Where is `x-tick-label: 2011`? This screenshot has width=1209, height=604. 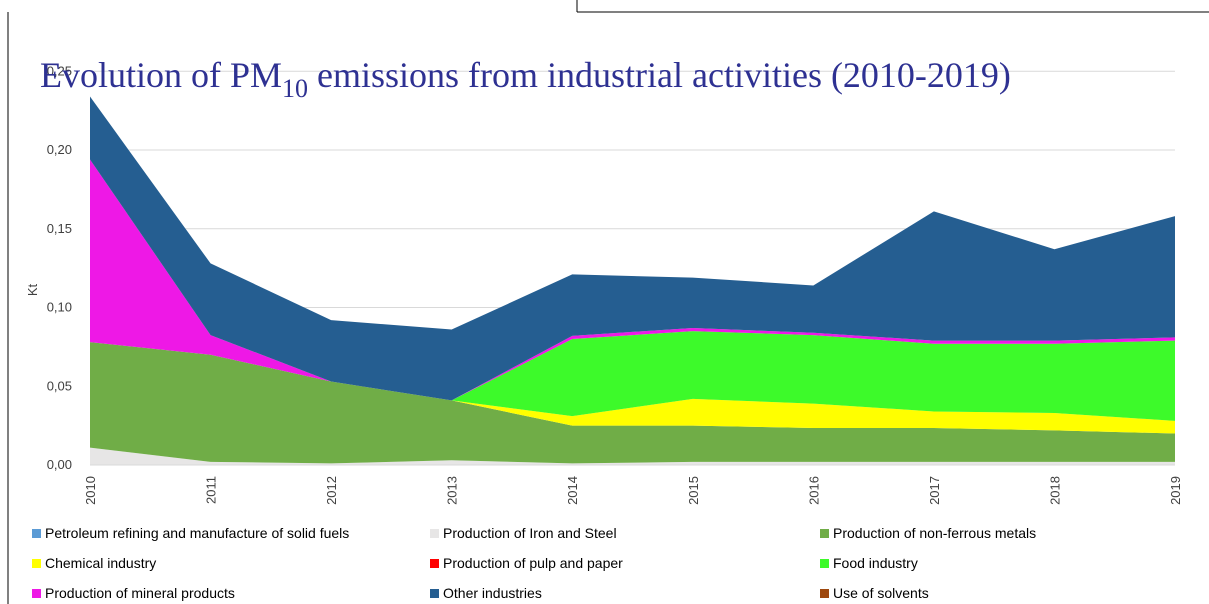 x-tick-label: 2011 is located at coordinates (211, 490).